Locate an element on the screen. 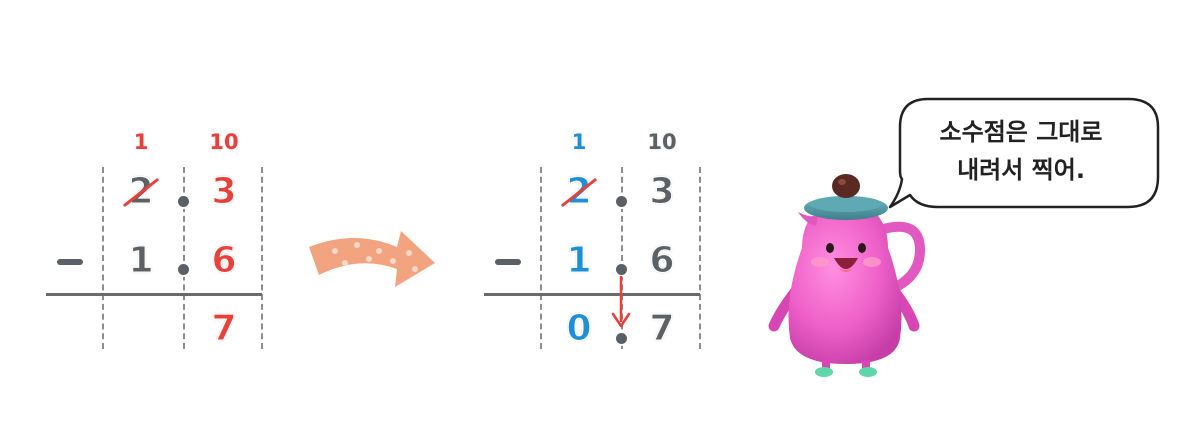 The width and height of the screenshot is (1190, 438). result-decimal-point is located at coordinates (621, 338).